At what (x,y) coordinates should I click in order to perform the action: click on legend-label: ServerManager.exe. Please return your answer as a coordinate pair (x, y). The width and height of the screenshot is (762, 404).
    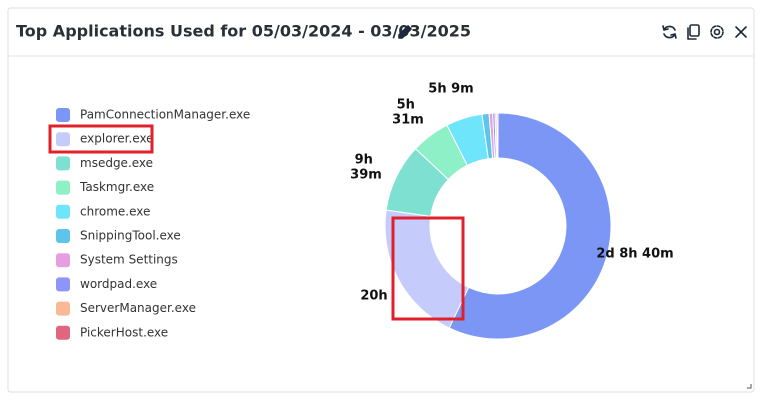
    Looking at the image, I should click on (138, 308).